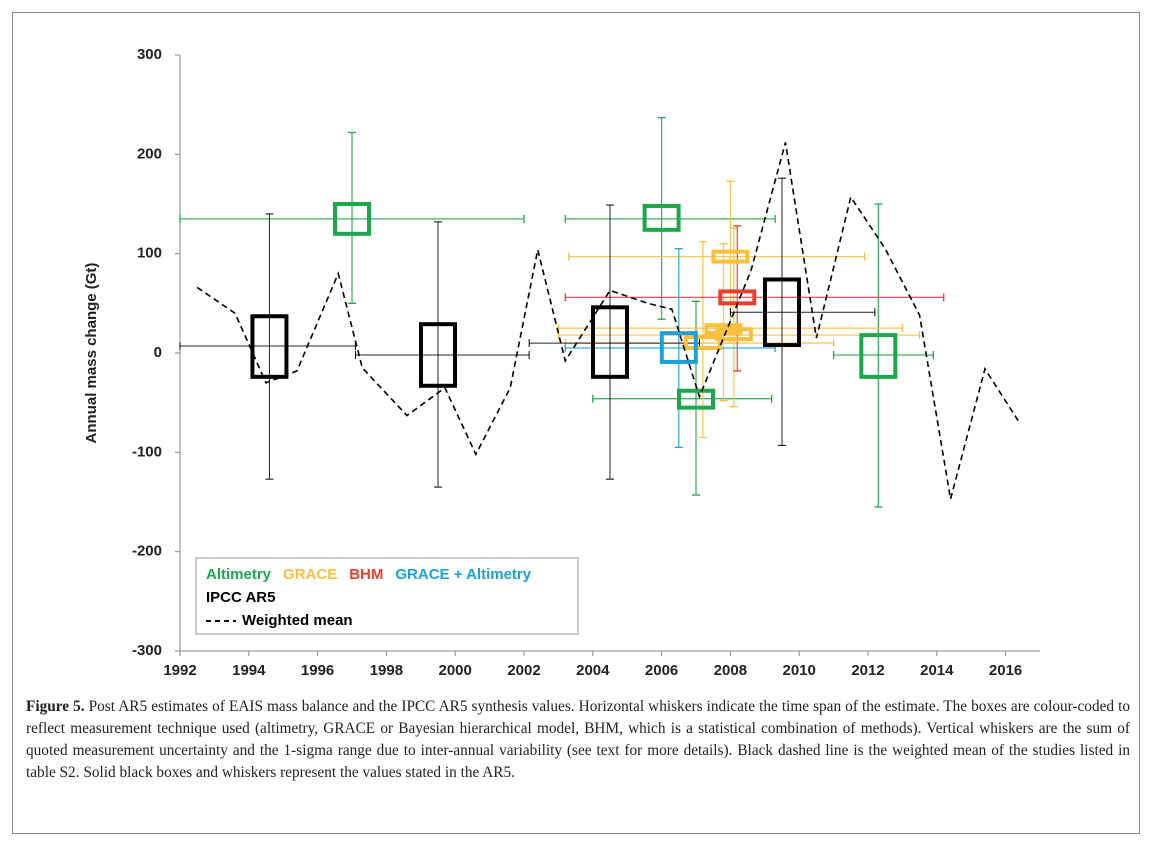 The width and height of the screenshot is (1152, 845). I want to click on x-tick-label: 2006, so click(661, 670).